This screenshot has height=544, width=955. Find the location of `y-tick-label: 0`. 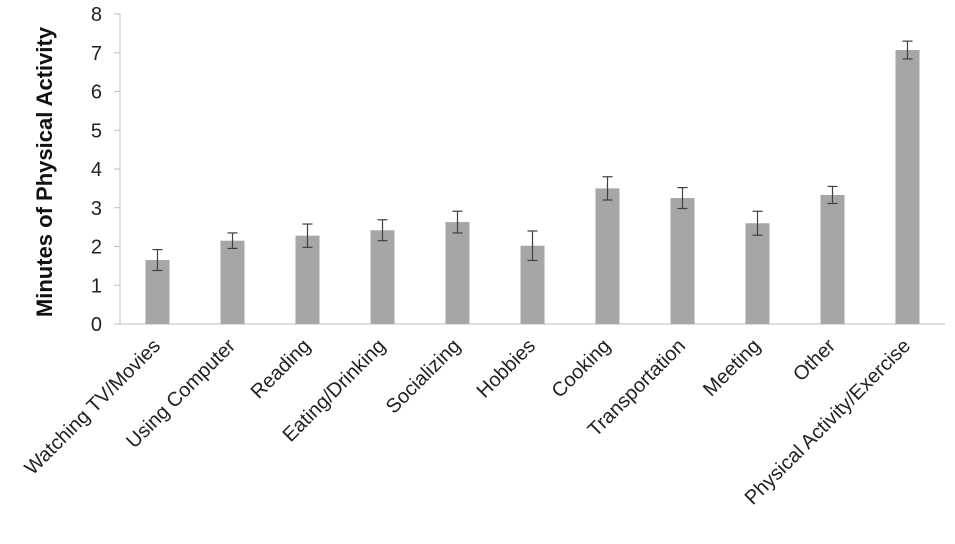

y-tick-label: 0 is located at coordinates (96, 325).